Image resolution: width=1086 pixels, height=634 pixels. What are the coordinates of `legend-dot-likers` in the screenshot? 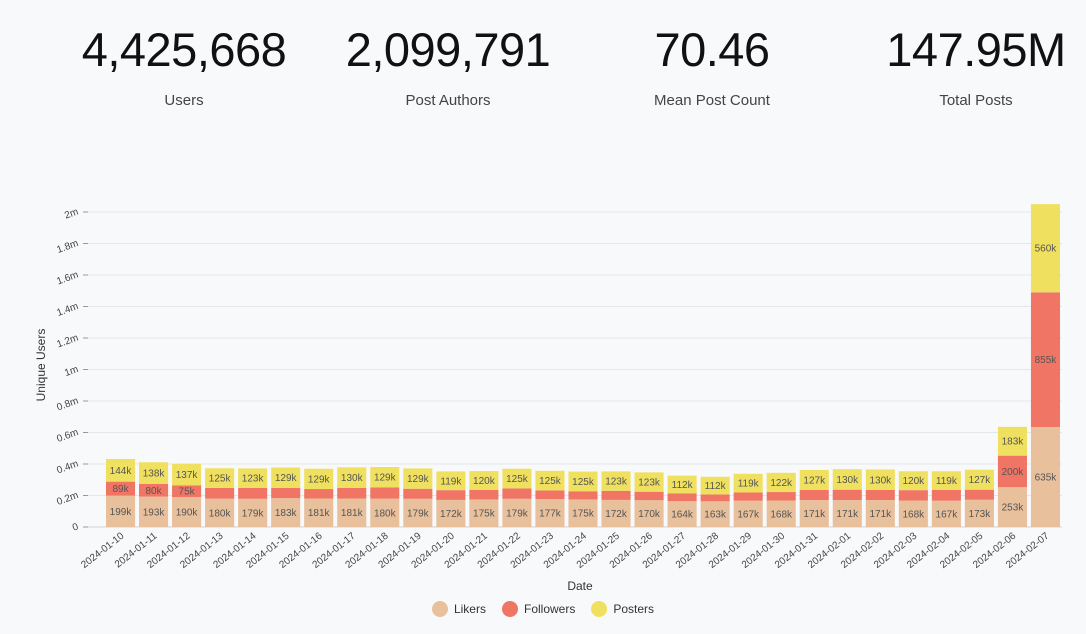 It's located at (439, 609).